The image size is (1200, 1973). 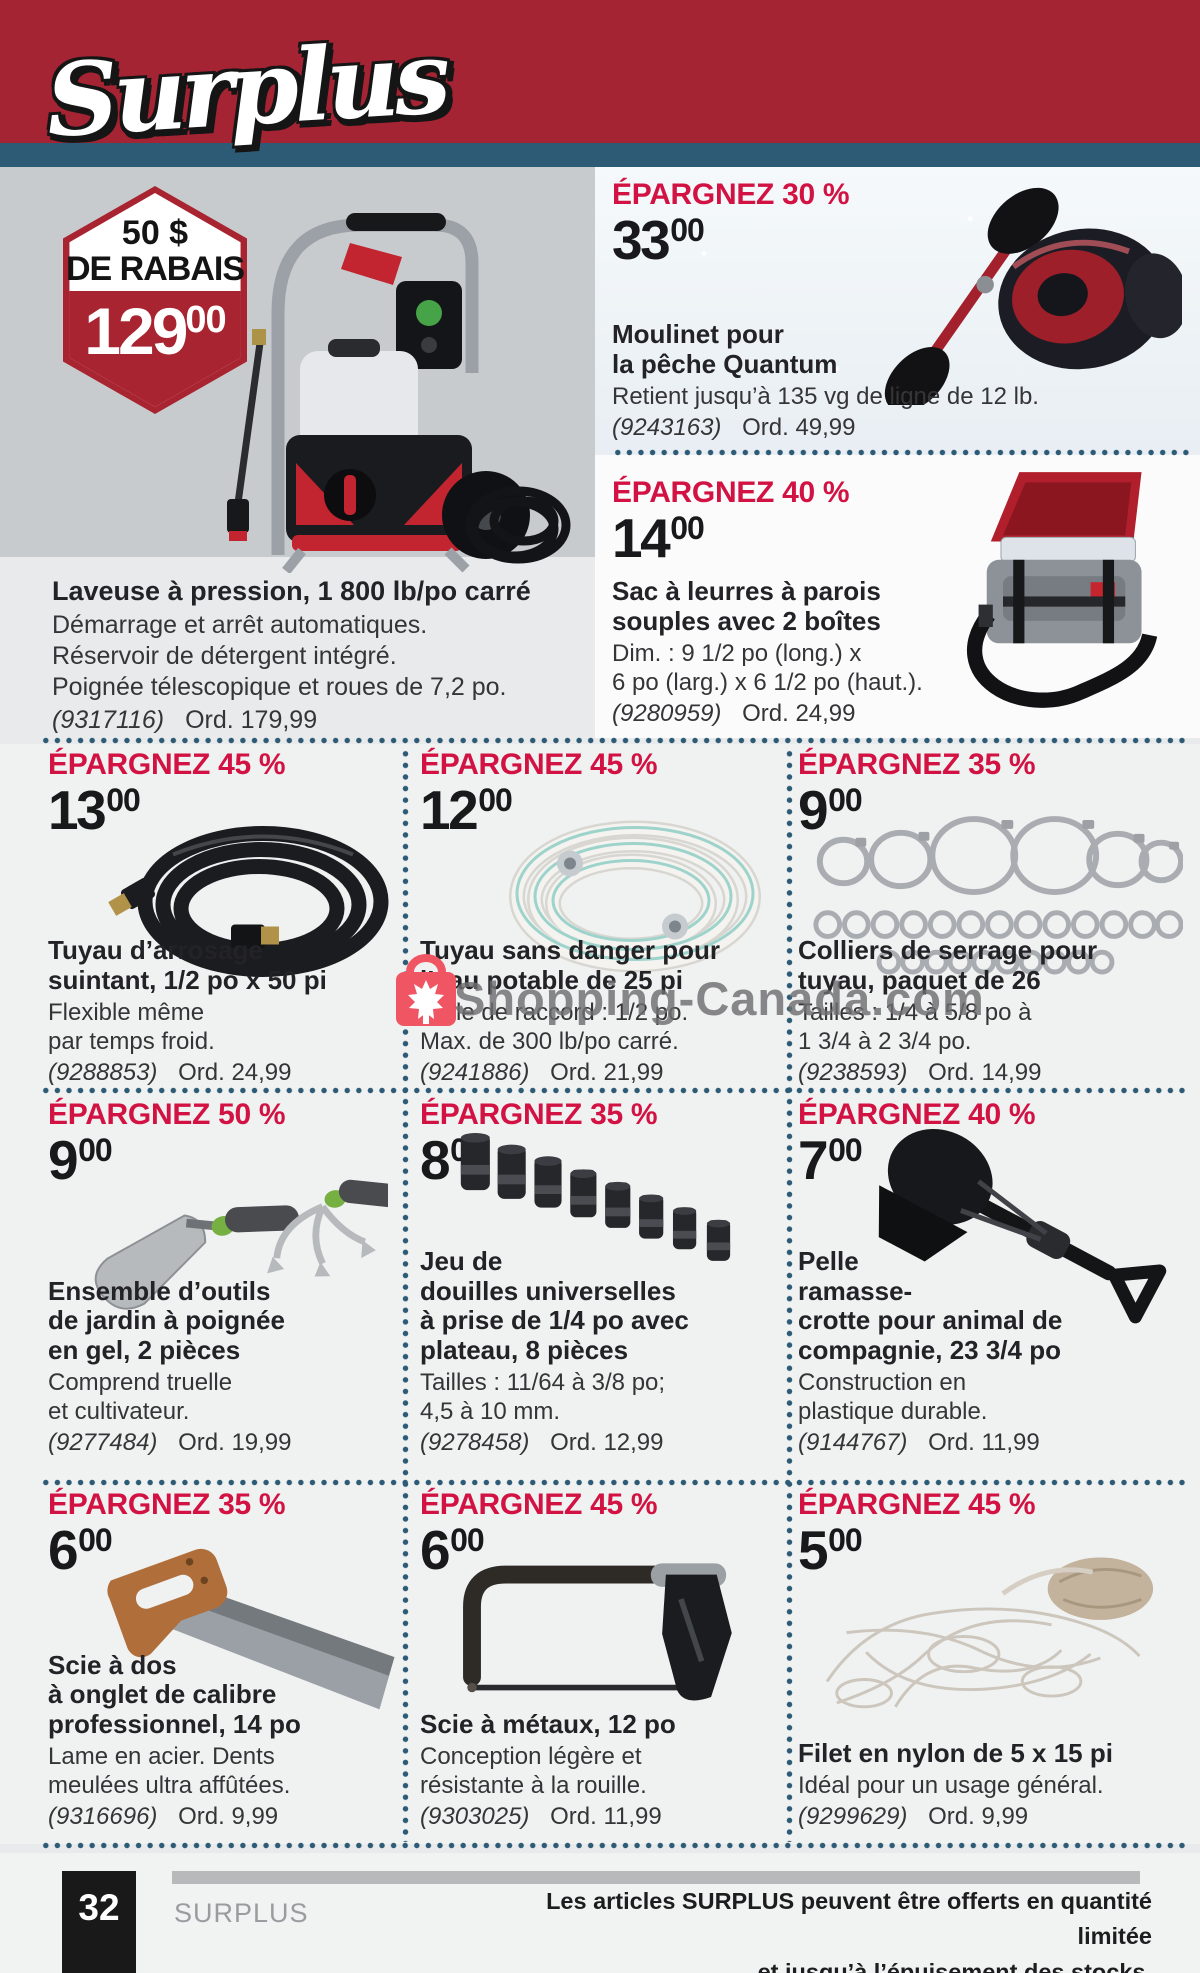 I want to click on title-line: Sac à leurres à parois, so click(x=746, y=591).